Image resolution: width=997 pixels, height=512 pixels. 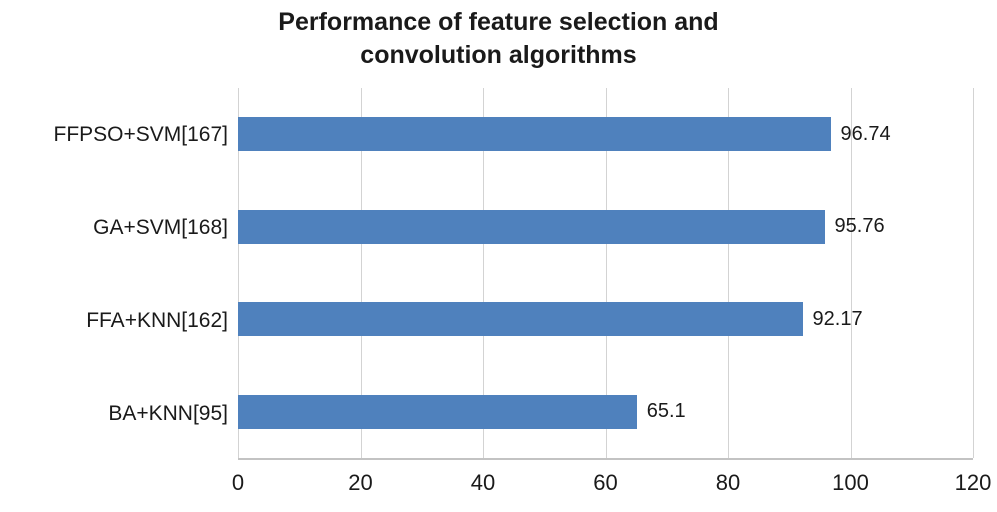 I want to click on bar-row: 92.17, so click(x=605, y=319).